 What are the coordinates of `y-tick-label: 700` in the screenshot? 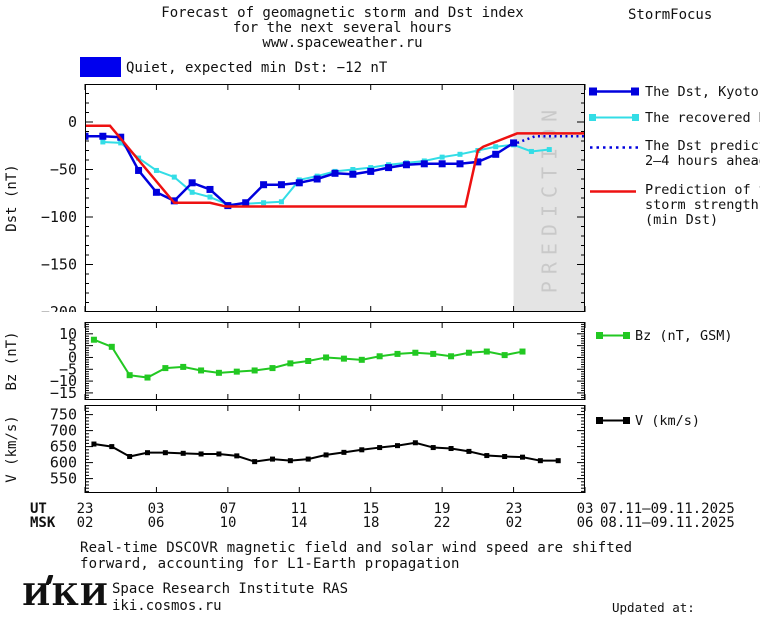 It's located at (63, 431).